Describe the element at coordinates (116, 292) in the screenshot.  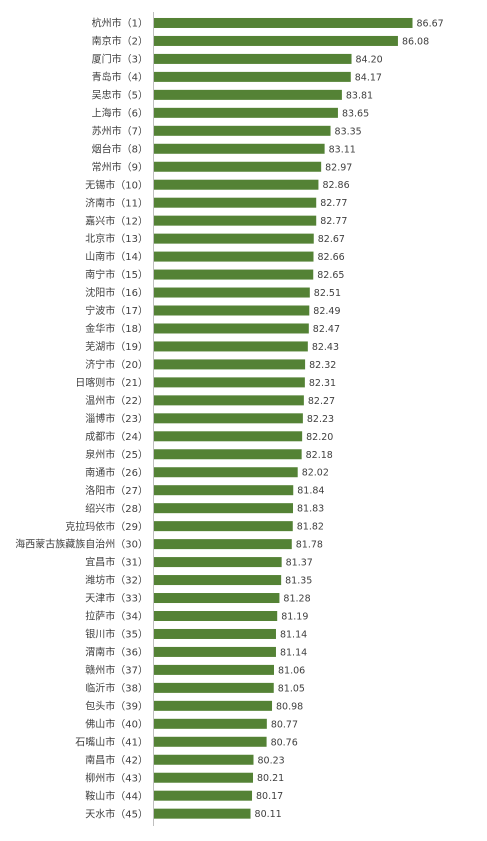
I see `category-label: 沈阳市（16）` at that location.